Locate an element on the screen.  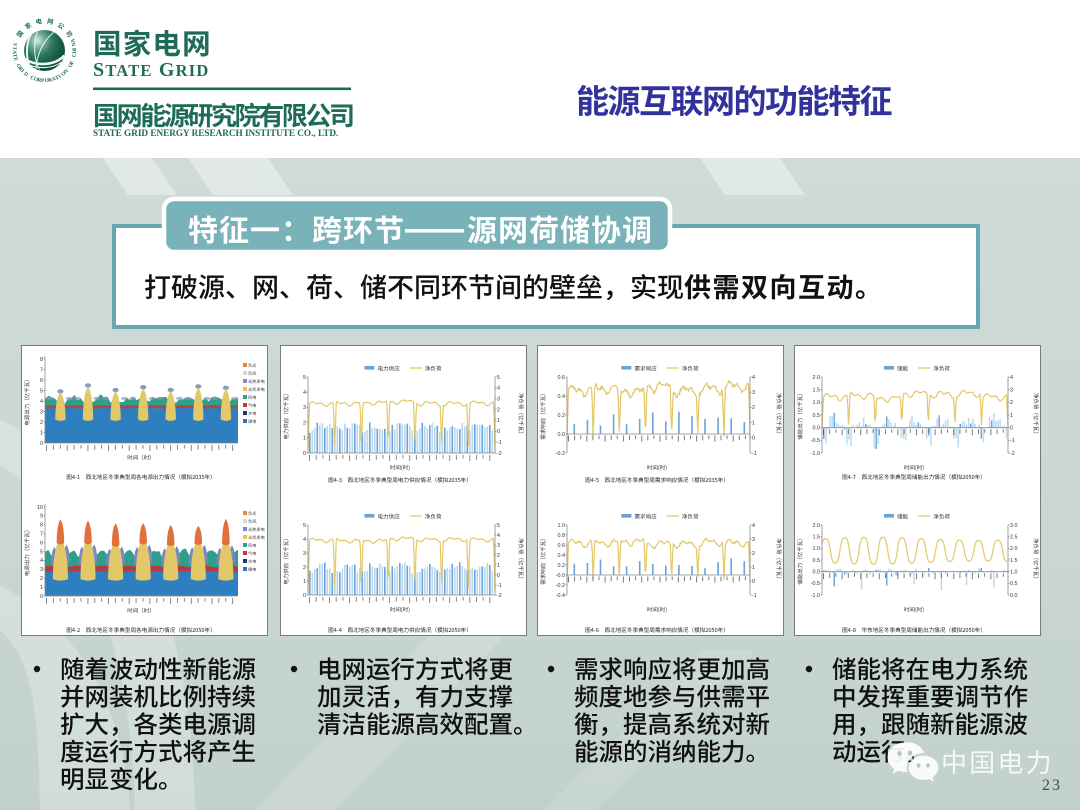
svg-text: STATE GRID is located at coordinates (151, 70).